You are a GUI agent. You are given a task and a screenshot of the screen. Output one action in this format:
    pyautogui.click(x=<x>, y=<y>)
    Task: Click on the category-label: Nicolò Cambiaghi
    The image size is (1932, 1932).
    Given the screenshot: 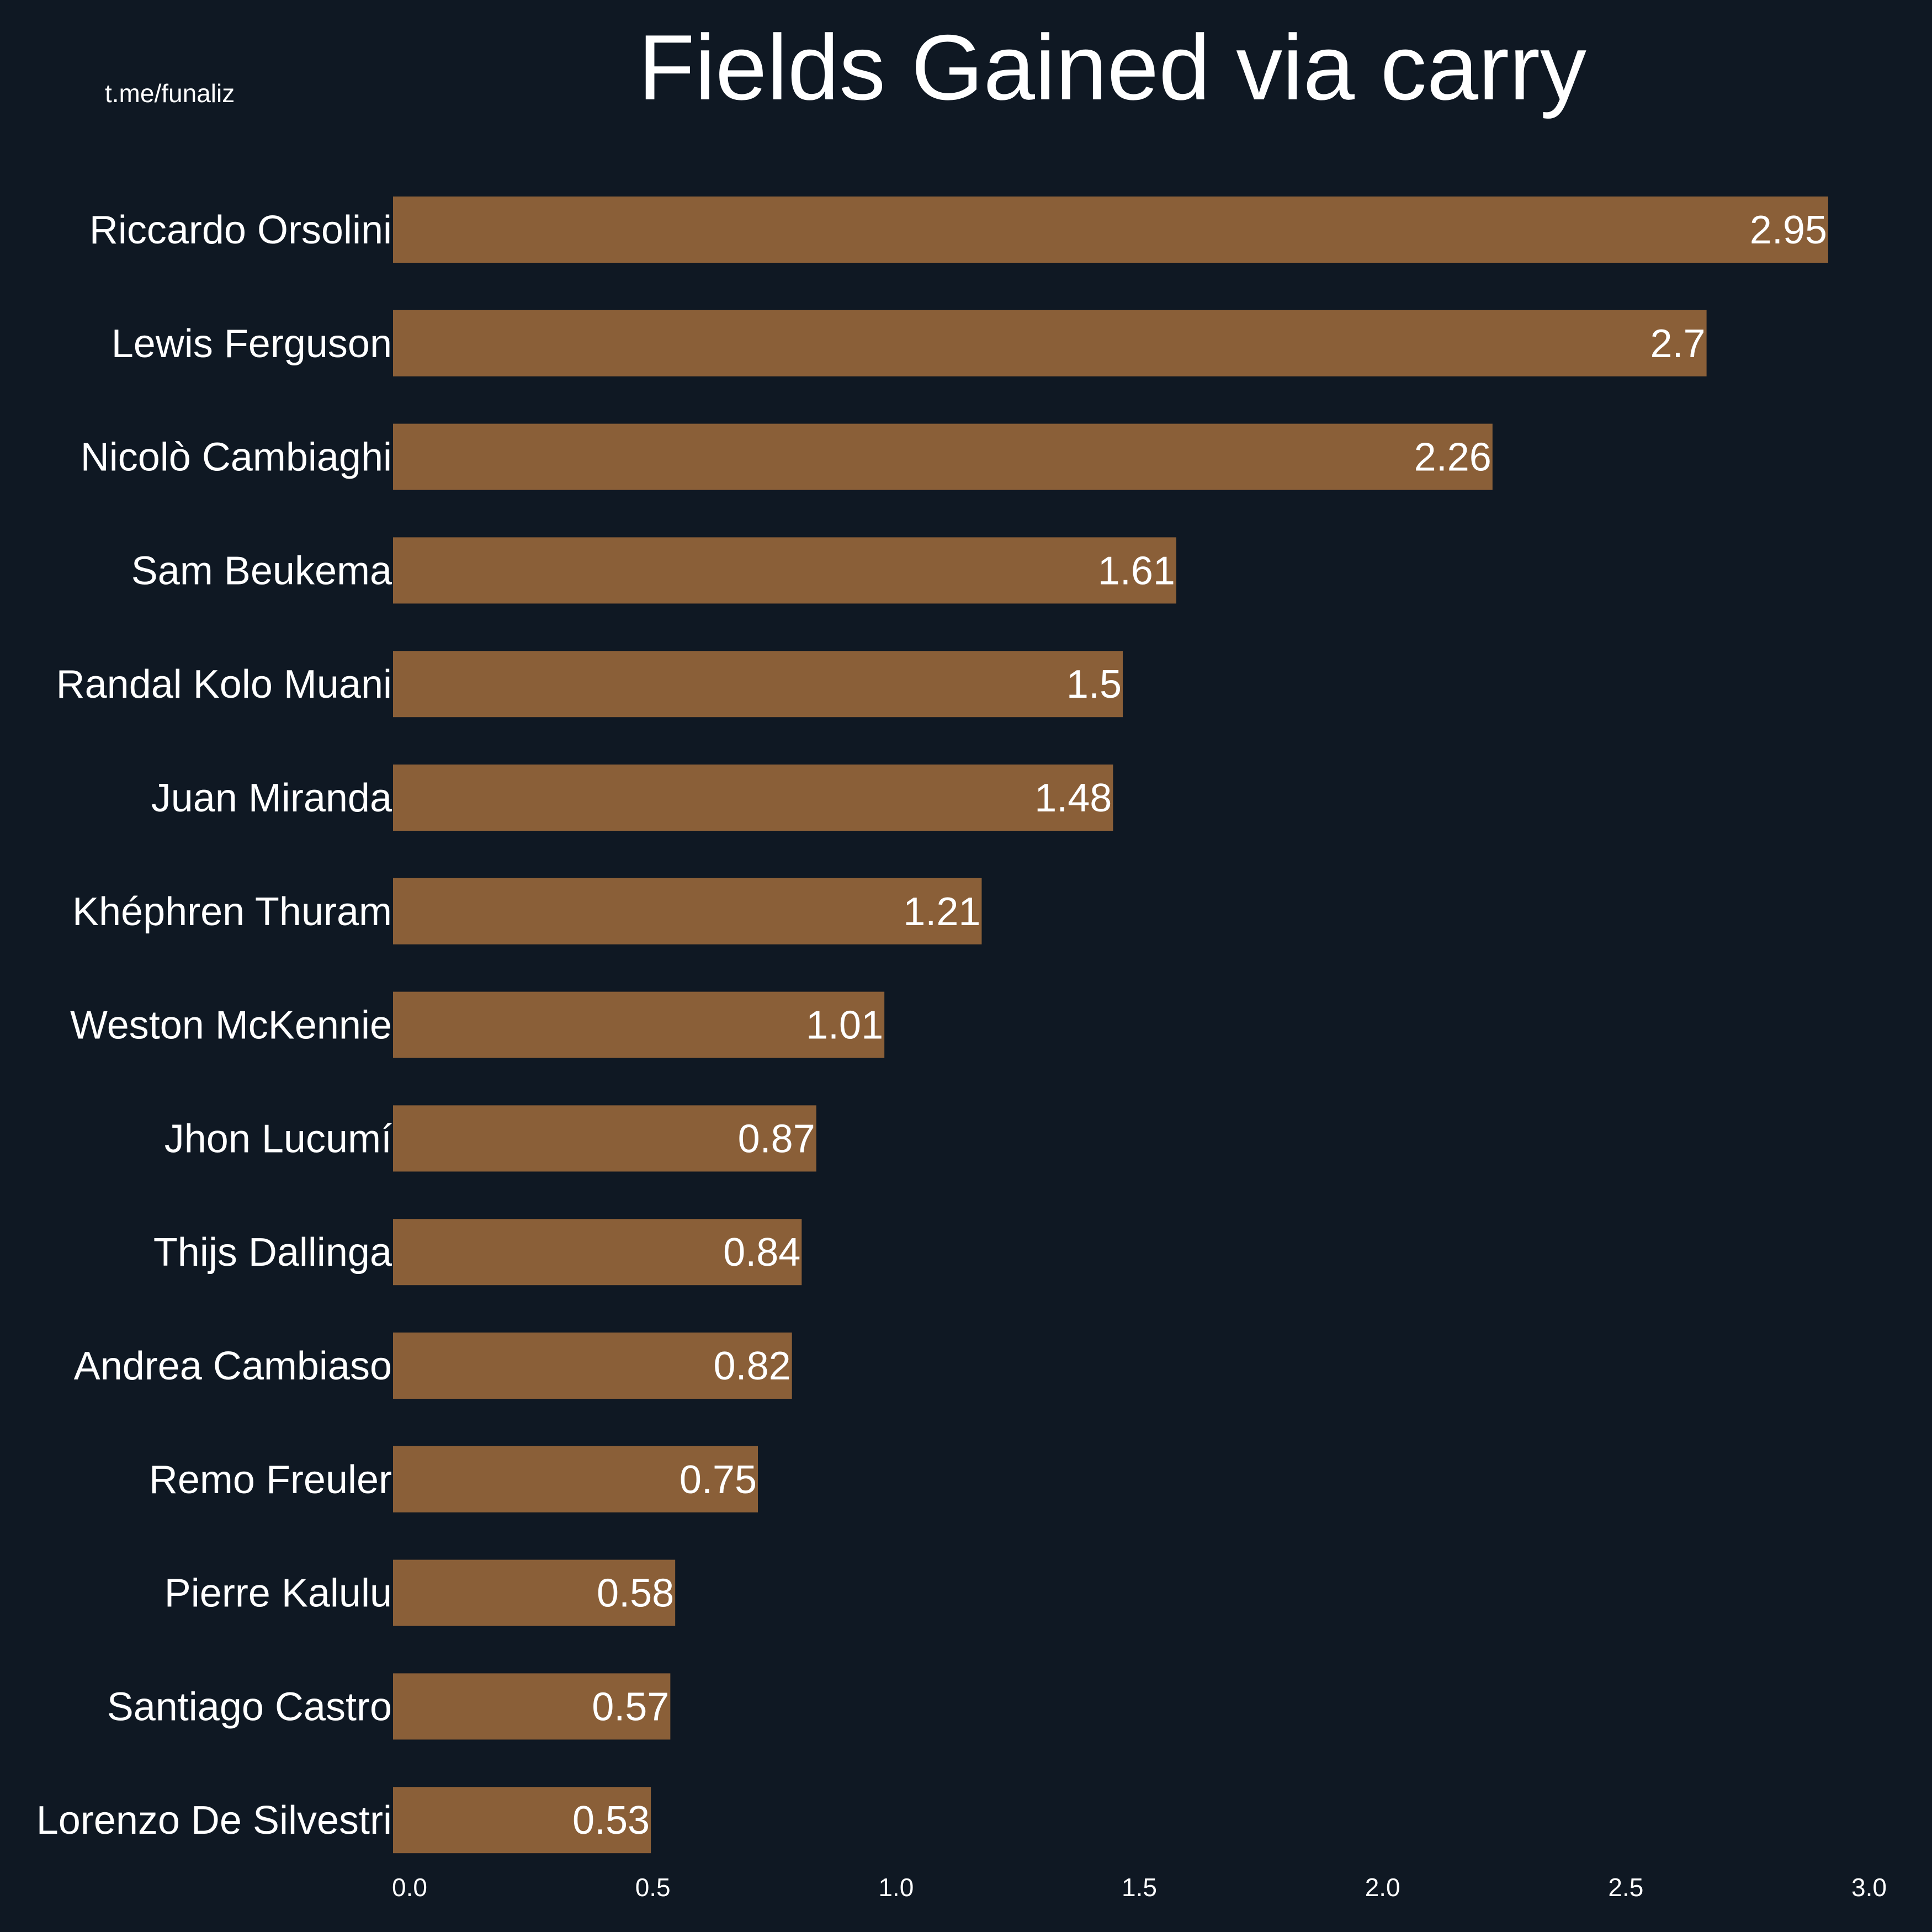 What is the action you would take?
    pyautogui.click(x=237, y=458)
    